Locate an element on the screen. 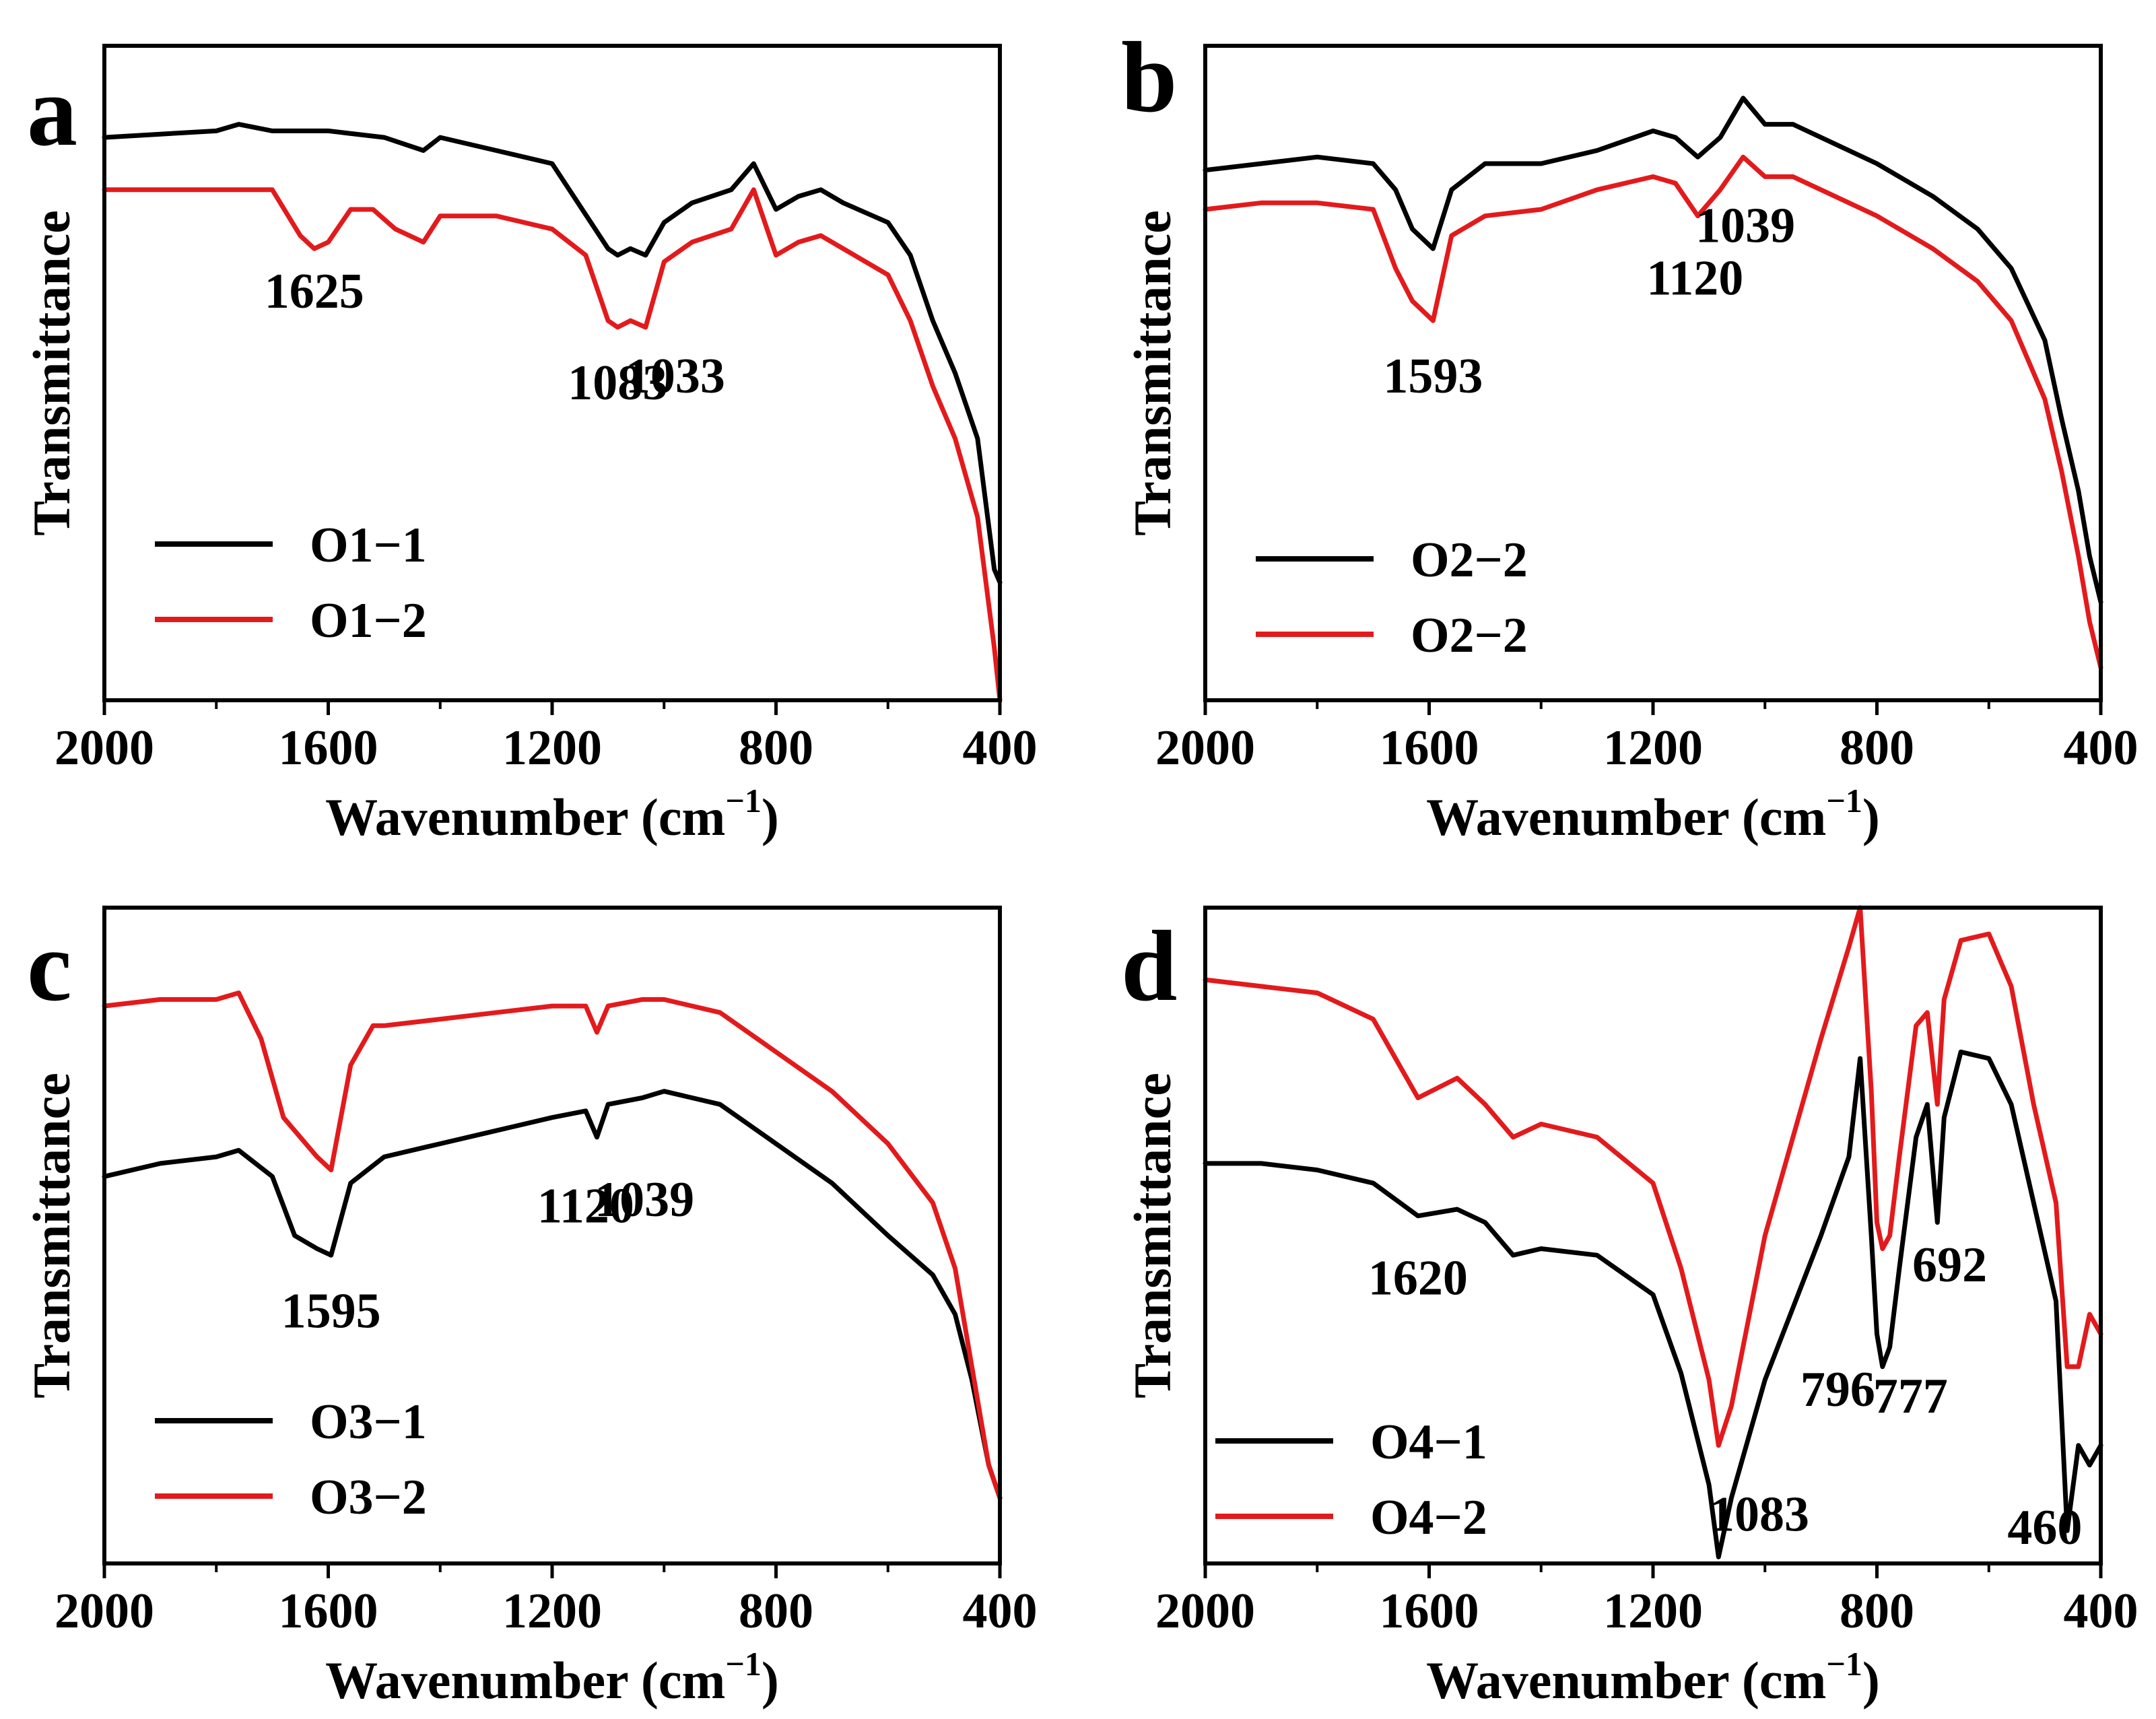 This screenshot has width=2156, height=1719. legend-label: O1−1 is located at coordinates (368, 545).